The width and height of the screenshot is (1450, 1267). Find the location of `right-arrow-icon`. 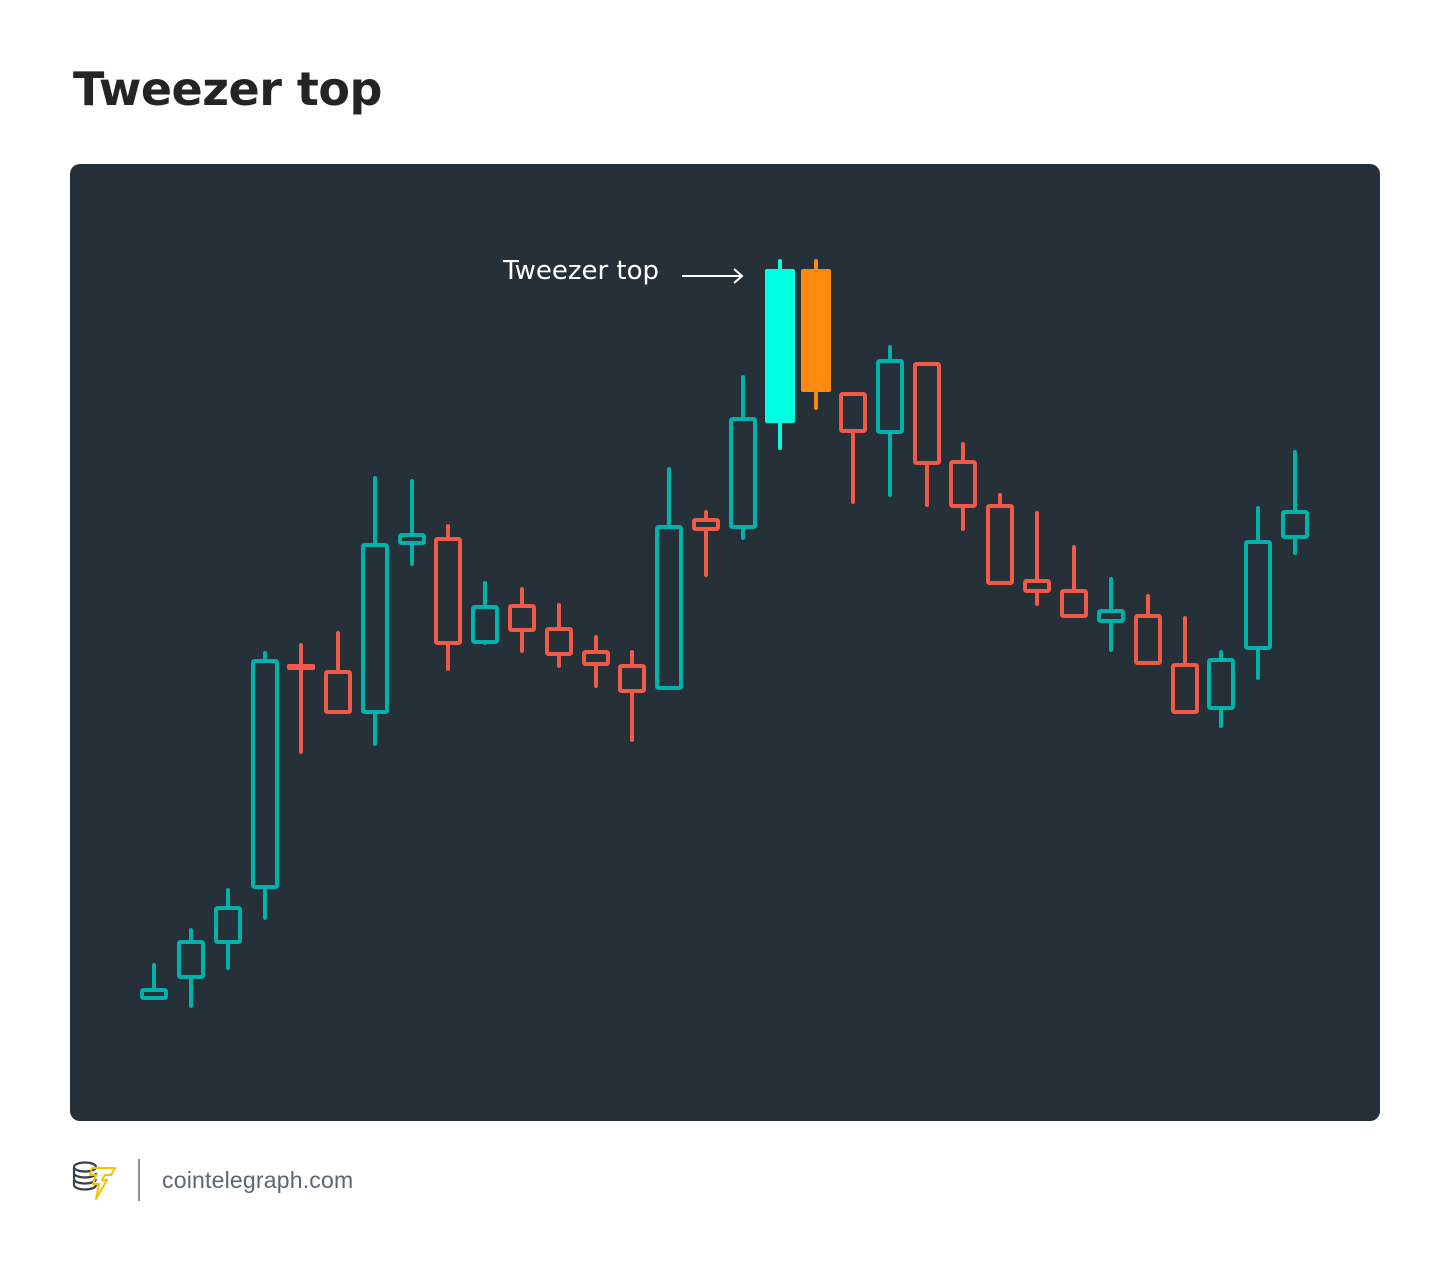

right-arrow-icon is located at coordinates (713, 276).